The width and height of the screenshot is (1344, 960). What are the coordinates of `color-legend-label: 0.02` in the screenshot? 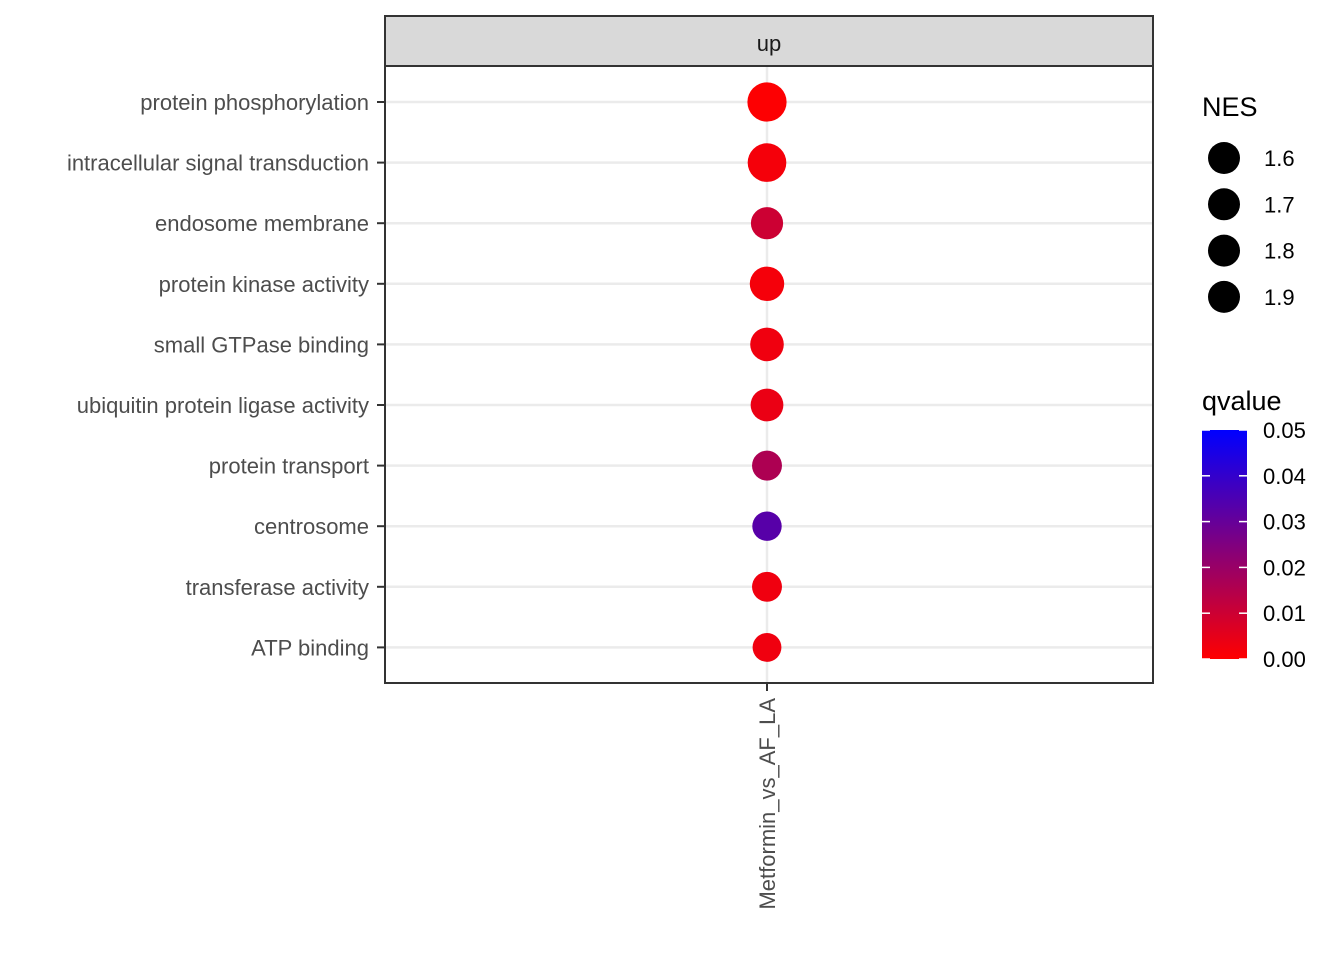 It's located at (1284, 567).